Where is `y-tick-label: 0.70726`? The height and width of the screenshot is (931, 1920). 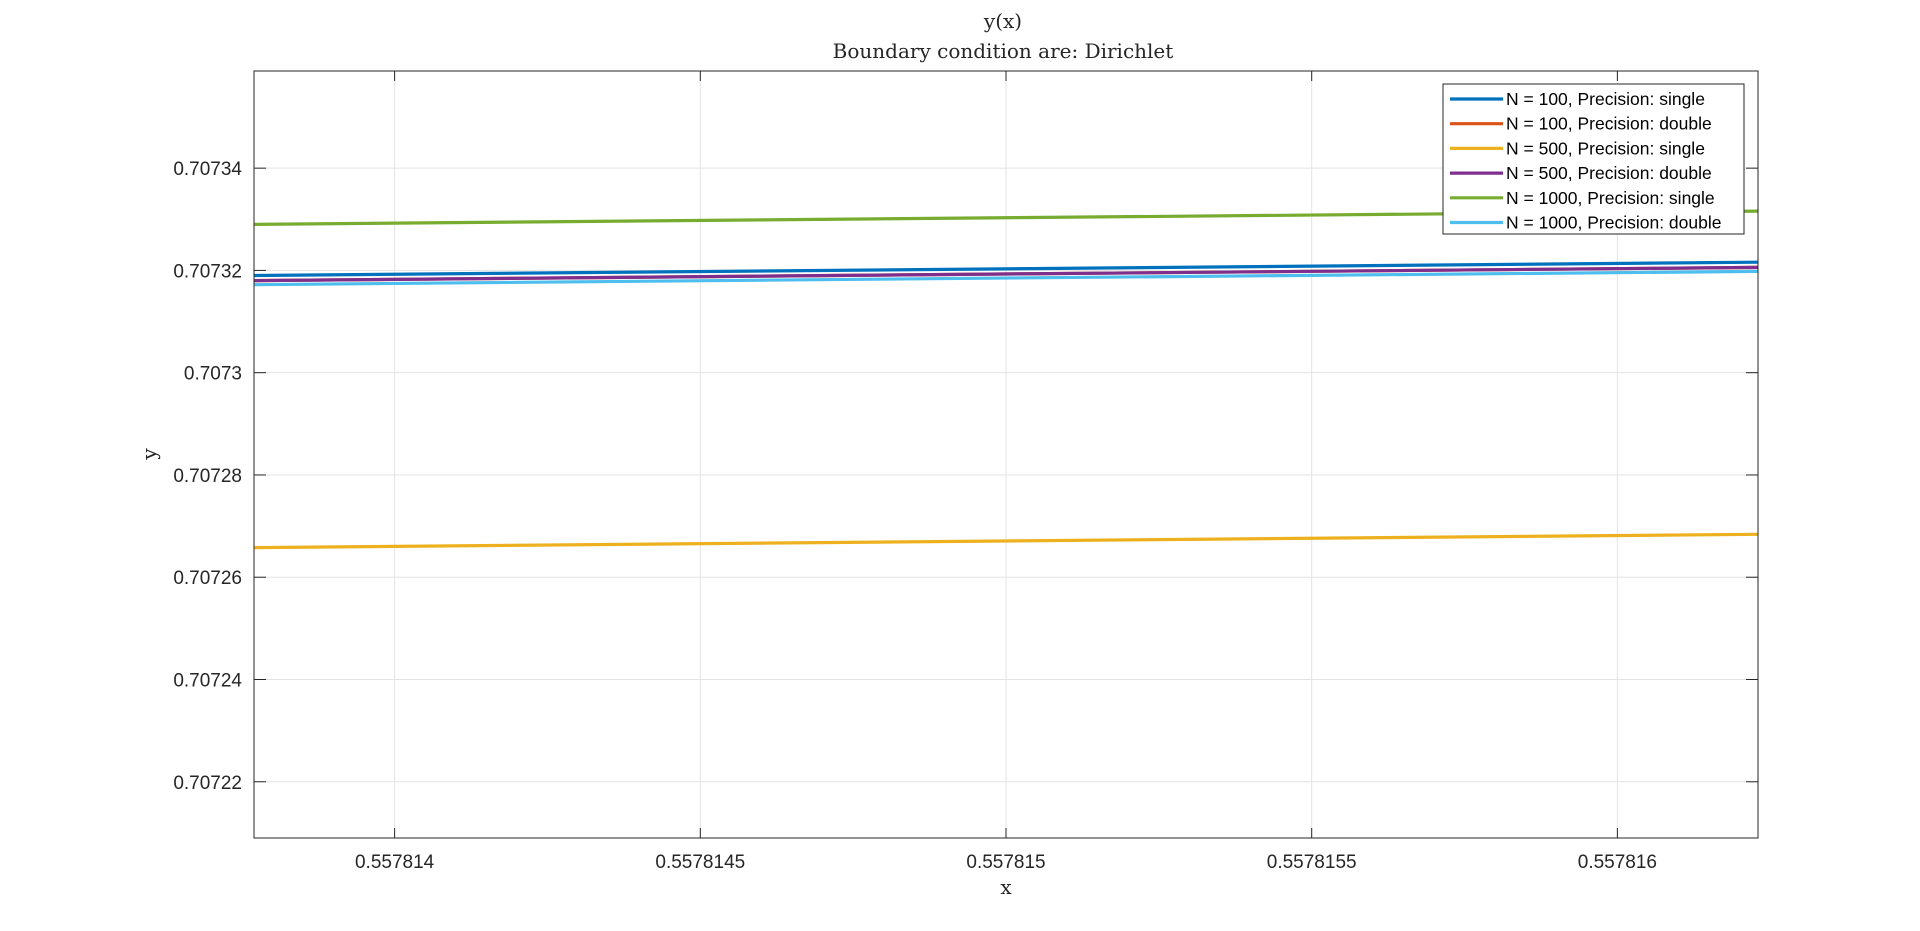 y-tick-label: 0.70726 is located at coordinates (207, 578).